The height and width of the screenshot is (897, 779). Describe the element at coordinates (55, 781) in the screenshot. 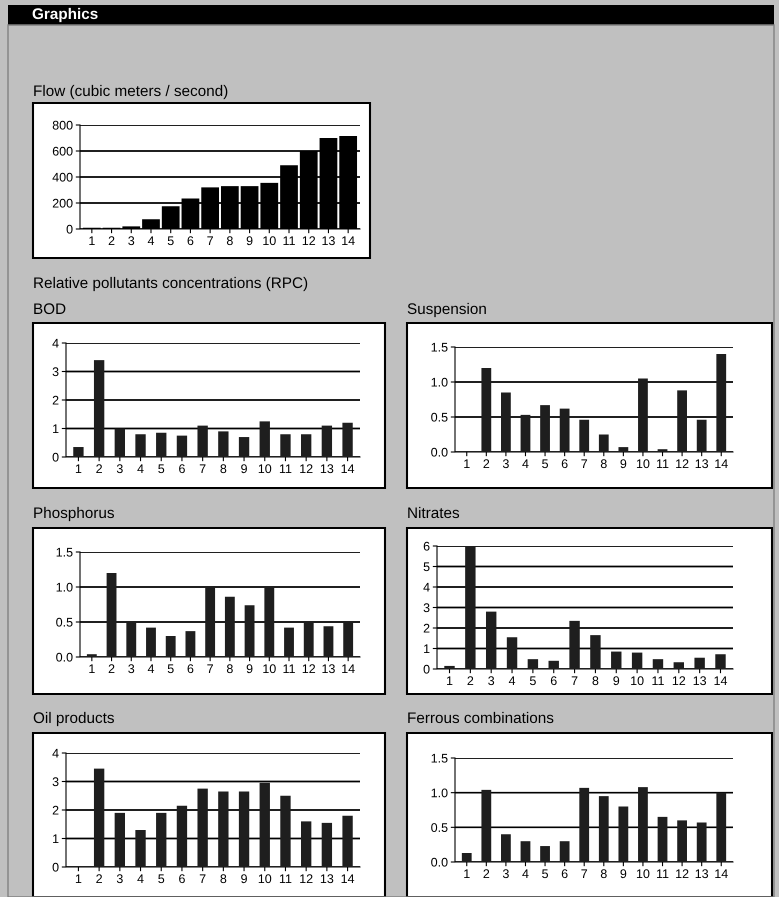

I see `y-tick-label: 3` at that location.